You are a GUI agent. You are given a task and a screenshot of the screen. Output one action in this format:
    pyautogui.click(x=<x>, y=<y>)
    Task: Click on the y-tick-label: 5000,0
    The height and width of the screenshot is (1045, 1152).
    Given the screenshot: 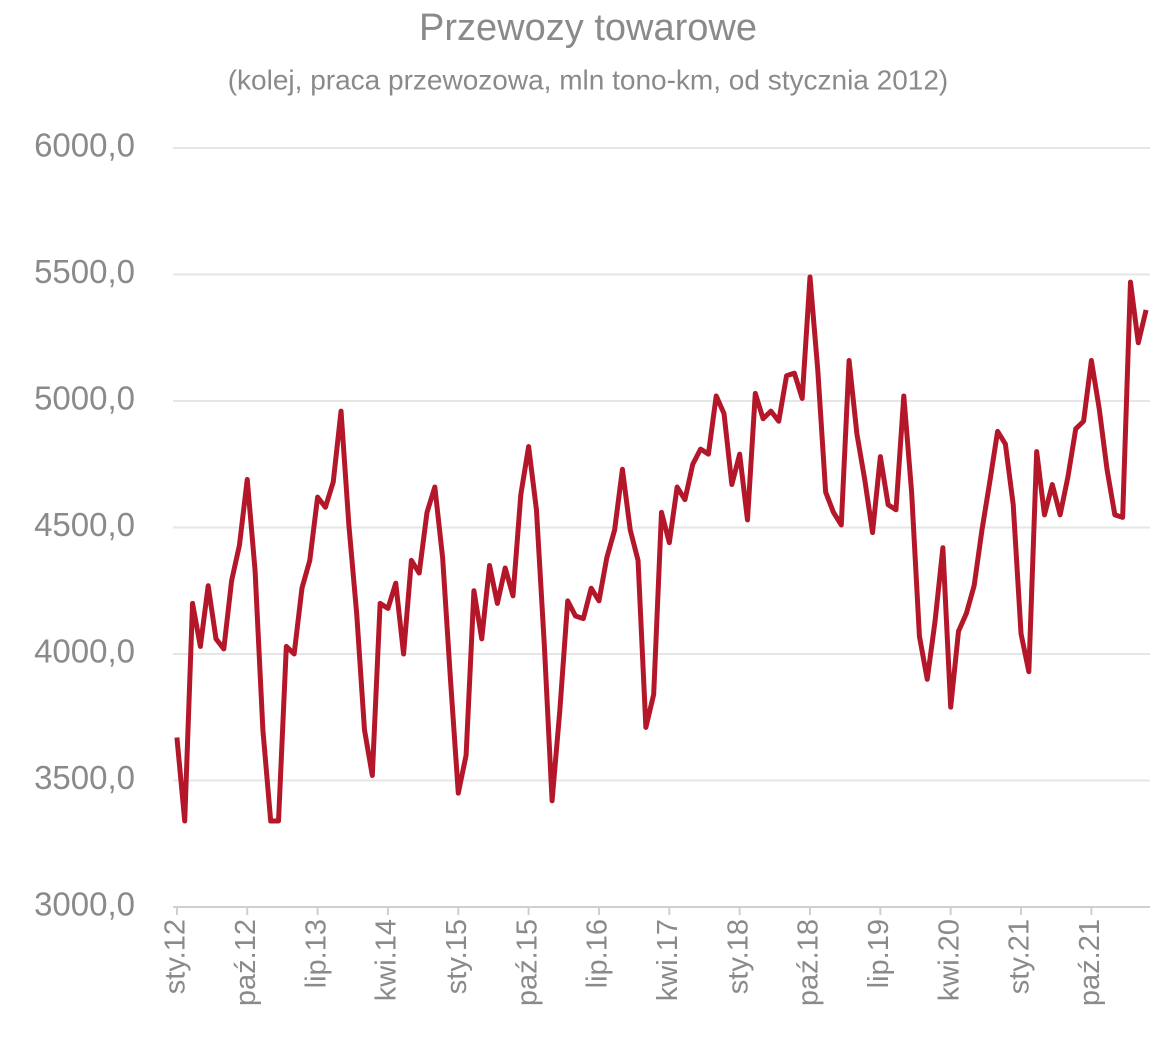 What is the action you would take?
    pyautogui.click(x=84, y=398)
    